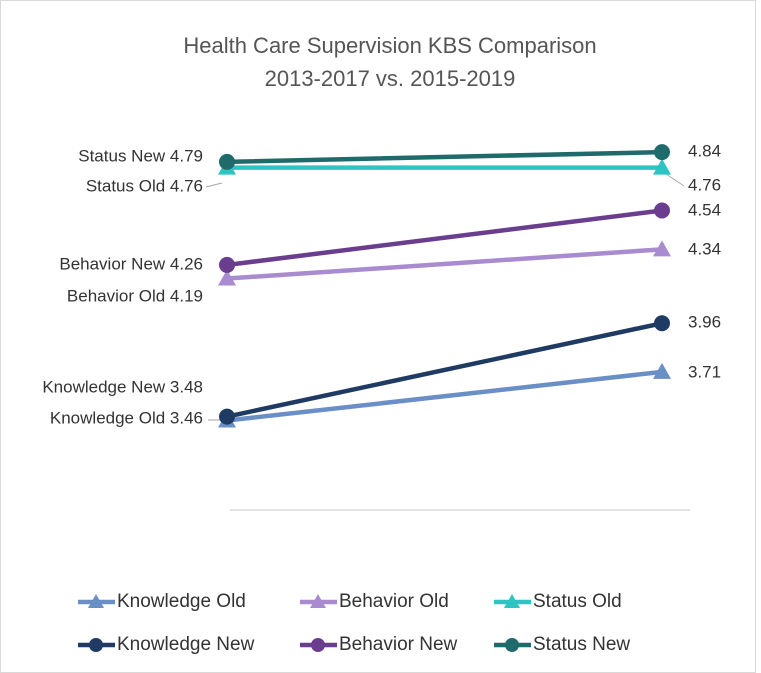 This screenshot has height=673, width=761. Describe the element at coordinates (704, 371) in the screenshot. I see `data-label: 3.71` at that location.